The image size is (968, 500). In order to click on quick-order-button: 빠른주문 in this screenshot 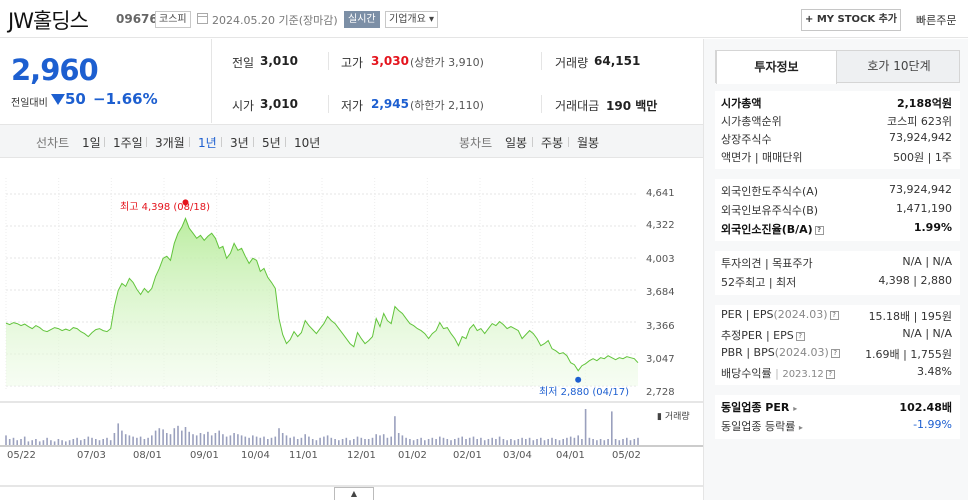, I will do `click(936, 20)`.